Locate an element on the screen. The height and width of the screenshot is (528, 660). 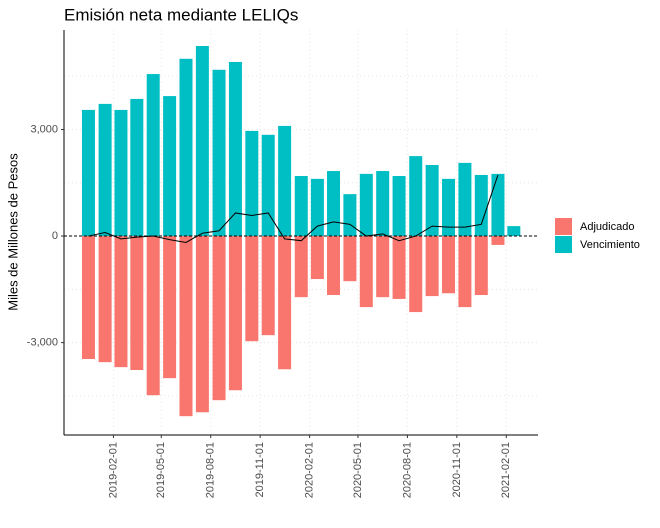
net-line is located at coordinates (293, 208).